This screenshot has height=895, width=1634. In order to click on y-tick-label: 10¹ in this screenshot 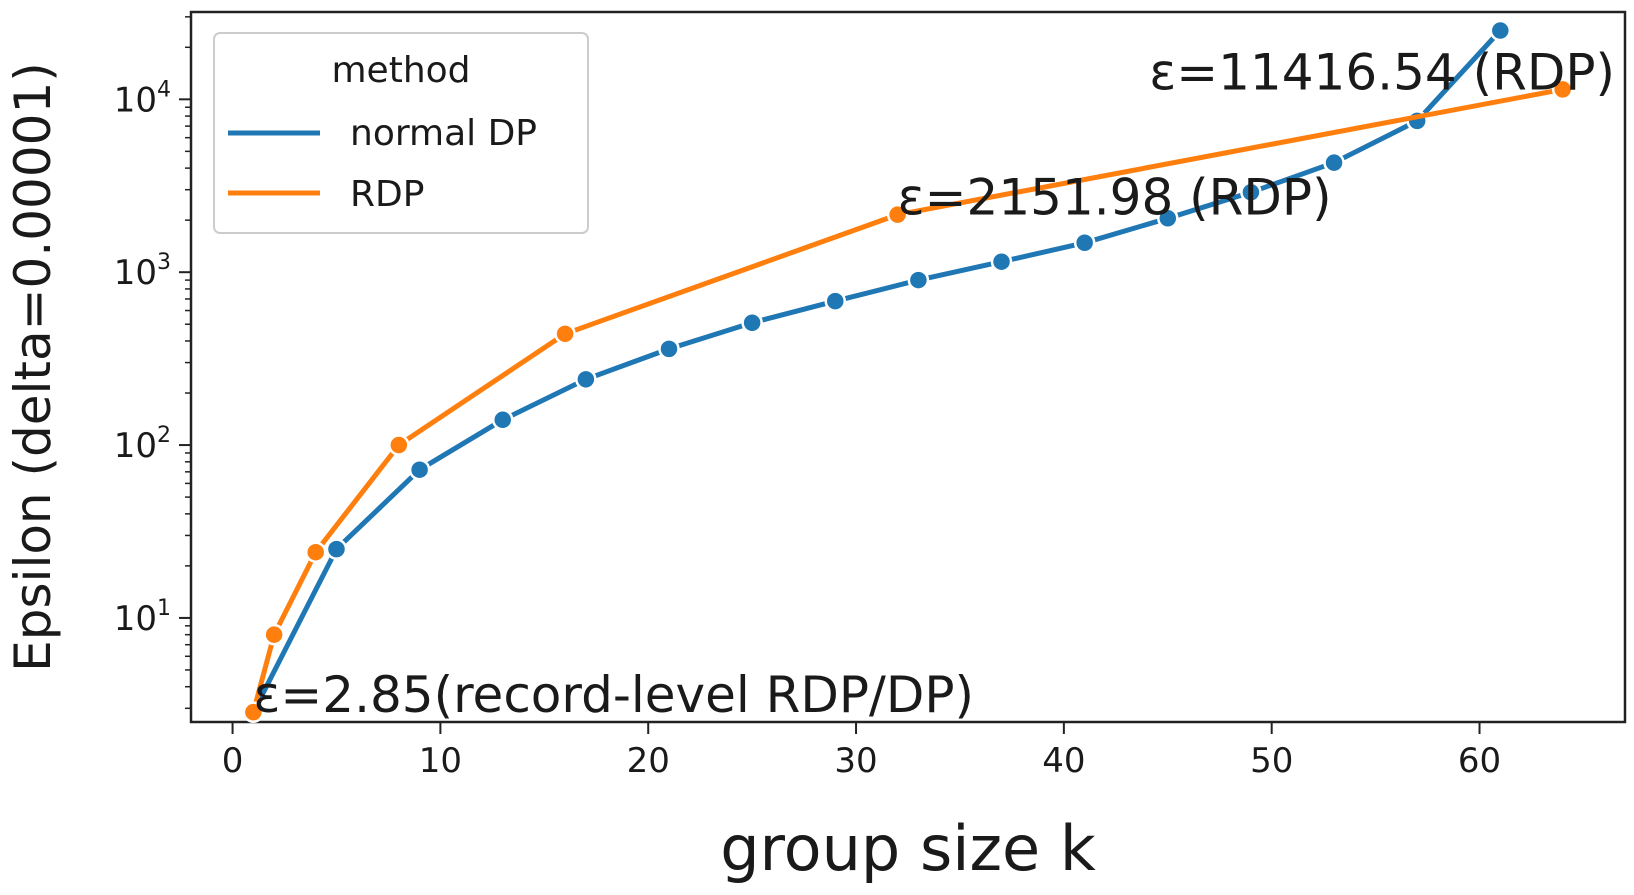, I will do `click(142, 617)`.